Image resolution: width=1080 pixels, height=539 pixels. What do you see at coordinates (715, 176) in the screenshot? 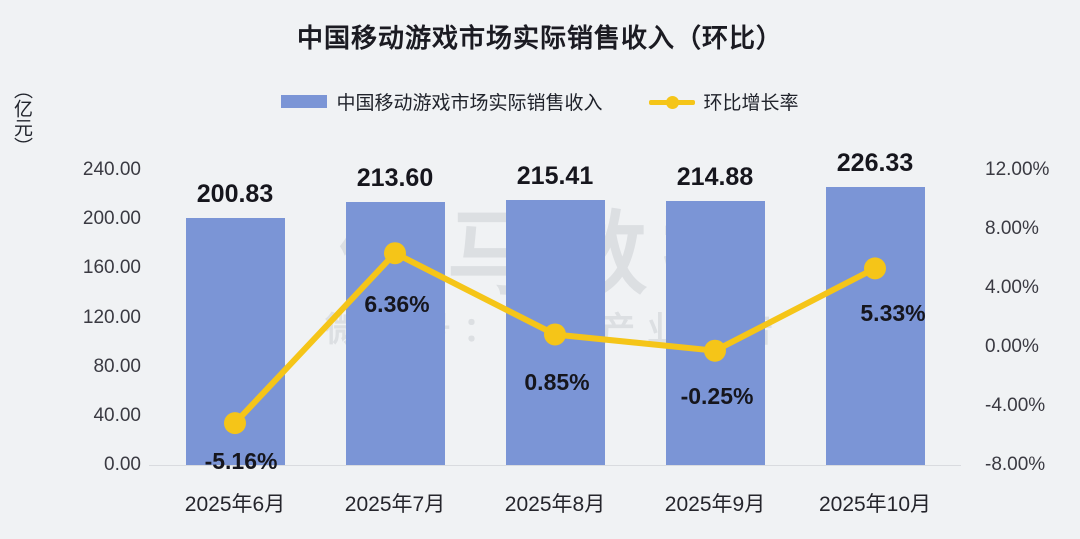
I see `bar-value-label: 214.88` at bounding box center [715, 176].